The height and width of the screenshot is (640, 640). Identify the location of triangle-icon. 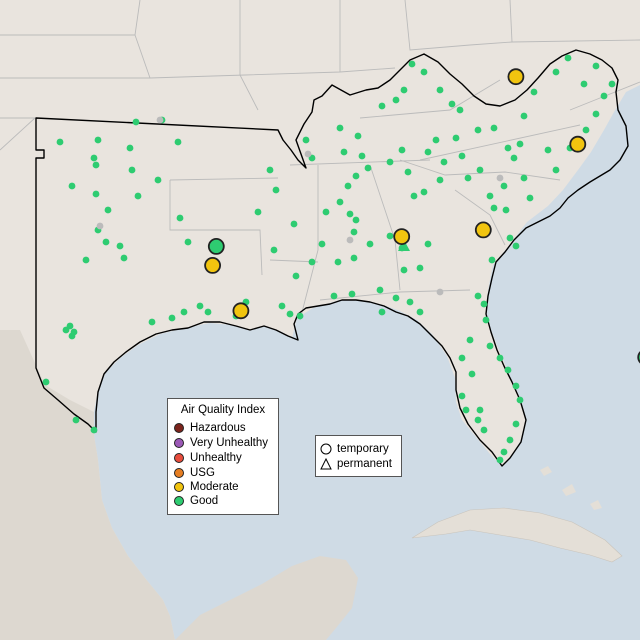
(326, 464).